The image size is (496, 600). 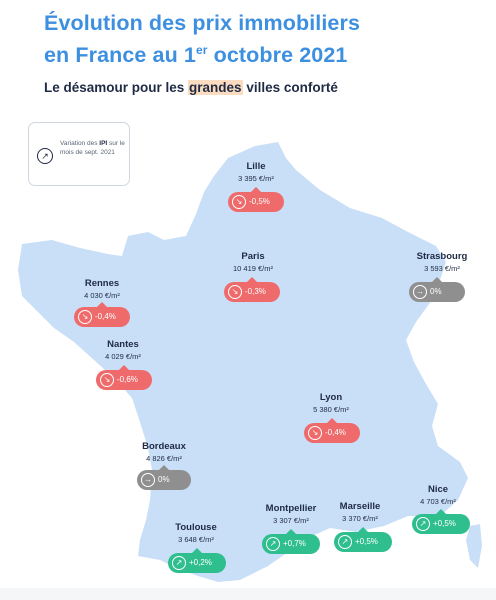 What do you see at coordinates (294, 543) in the screenshot?
I see `variation-value: +0,7%` at bounding box center [294, 543].